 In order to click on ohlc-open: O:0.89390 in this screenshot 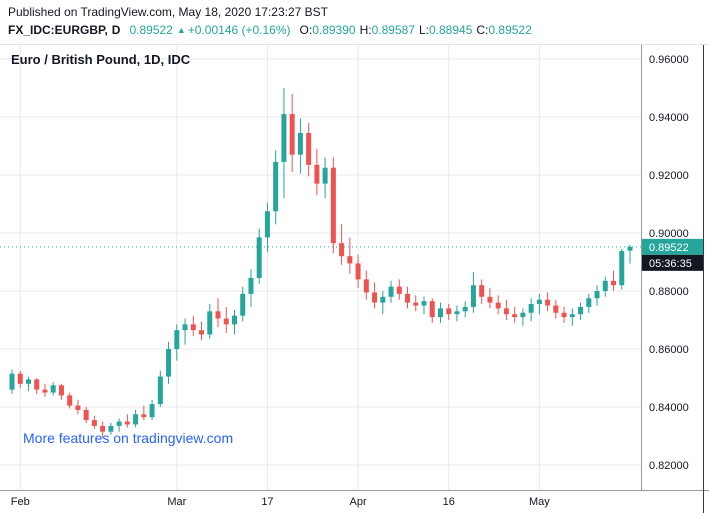, I will do `click(328, 30)`.